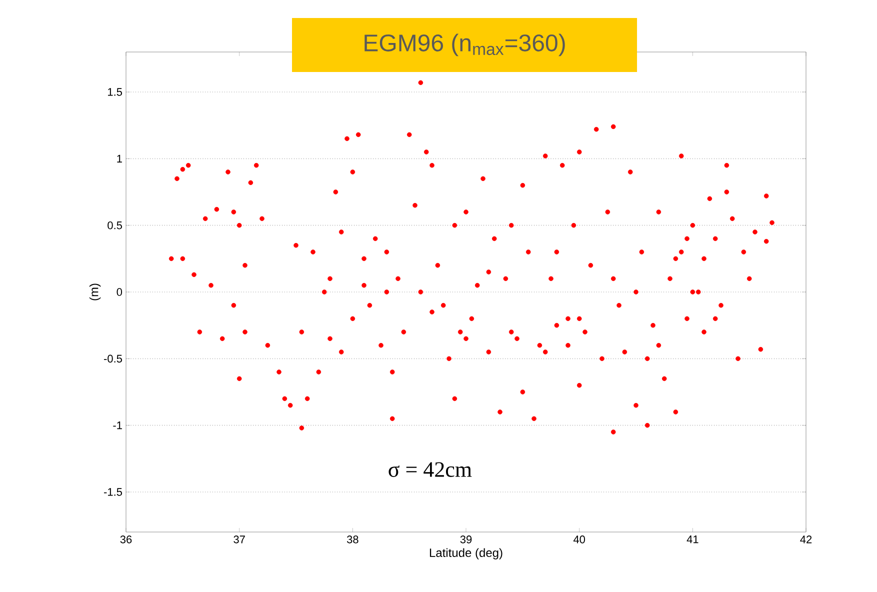 This screenshot has height=592, width=877. I want to click on x-tick-label: 37, so click(239, 540).